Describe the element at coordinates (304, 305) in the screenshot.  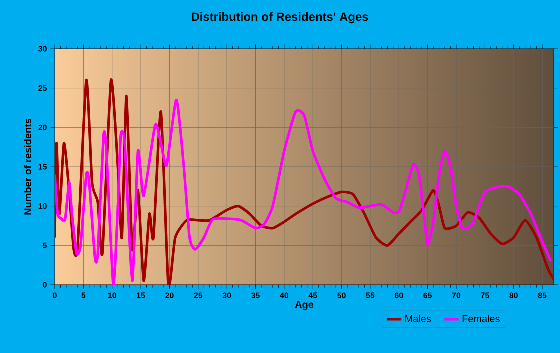
I see `x-axis-title: Age` at that location.